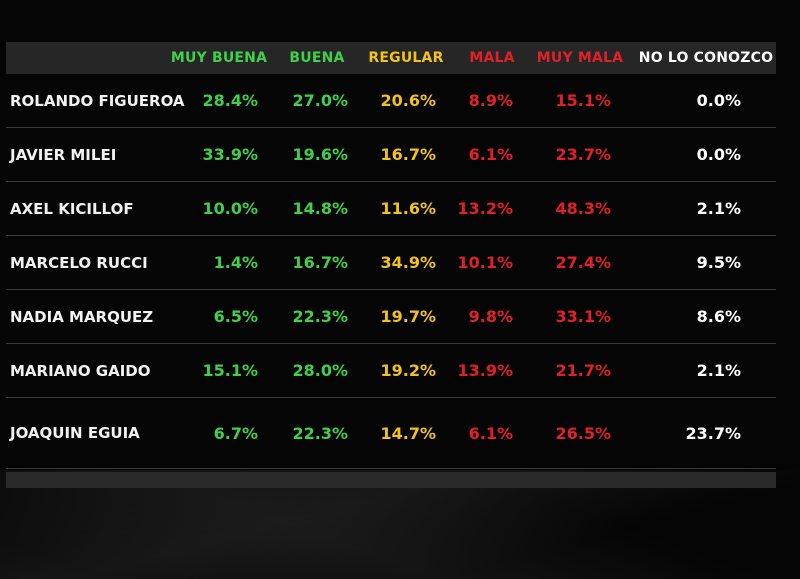  I want to click on value-no-lo-conozco: 23.7%, so click(713, 433).